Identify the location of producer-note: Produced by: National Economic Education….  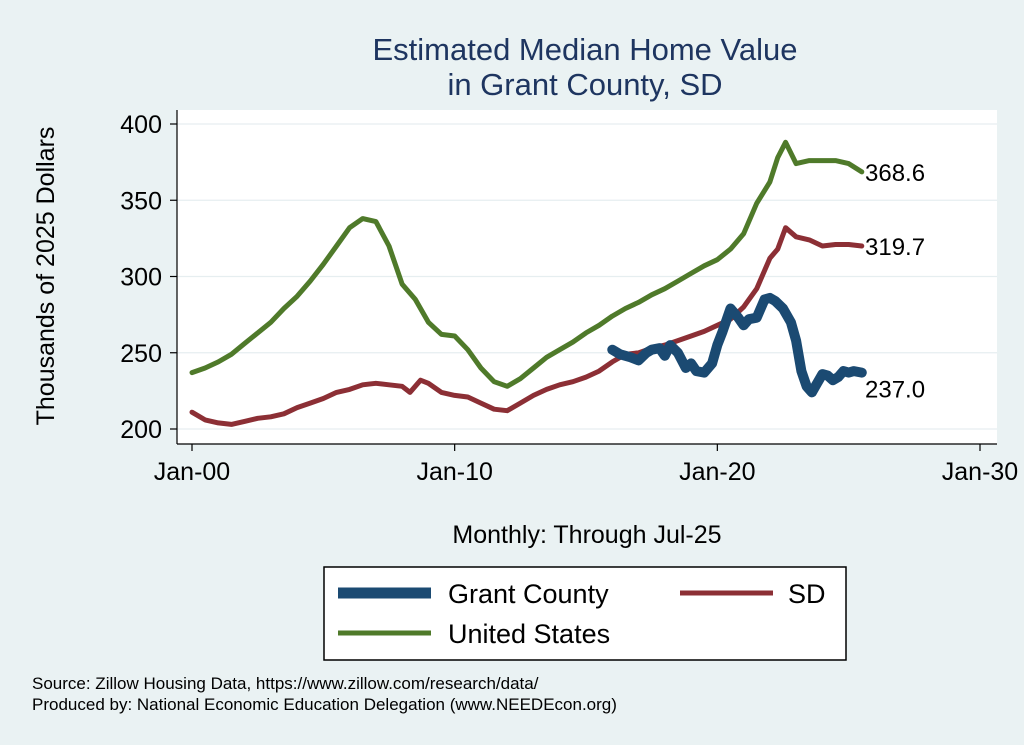
(324, 704).